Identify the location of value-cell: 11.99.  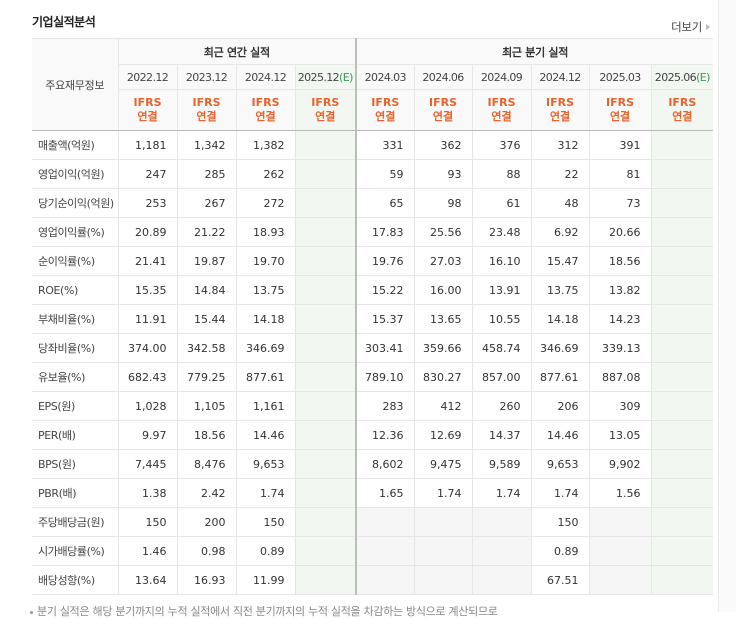
(265, 580).